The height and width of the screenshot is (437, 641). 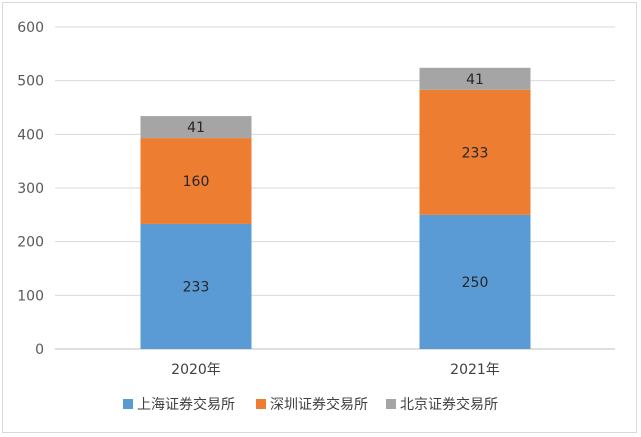 I want to click on legend-label-1: 深圳证券交易所, so click(x=319, y=404).